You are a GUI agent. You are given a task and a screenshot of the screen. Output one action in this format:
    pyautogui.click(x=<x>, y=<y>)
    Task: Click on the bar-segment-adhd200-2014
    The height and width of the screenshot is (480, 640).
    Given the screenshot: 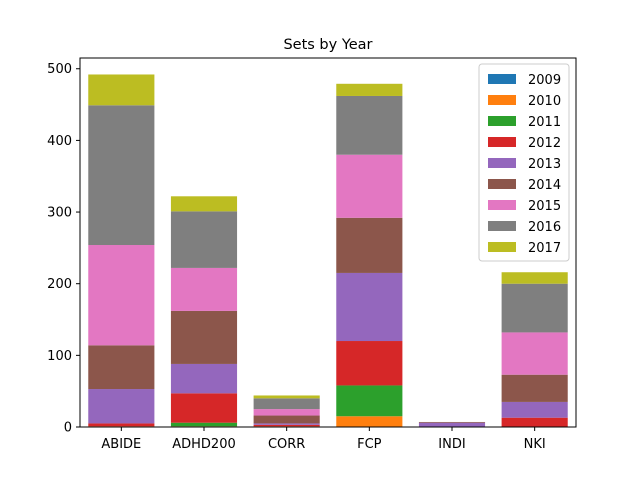 What is the action you would take?
    pyautogui.click(x=204, y=337)
    